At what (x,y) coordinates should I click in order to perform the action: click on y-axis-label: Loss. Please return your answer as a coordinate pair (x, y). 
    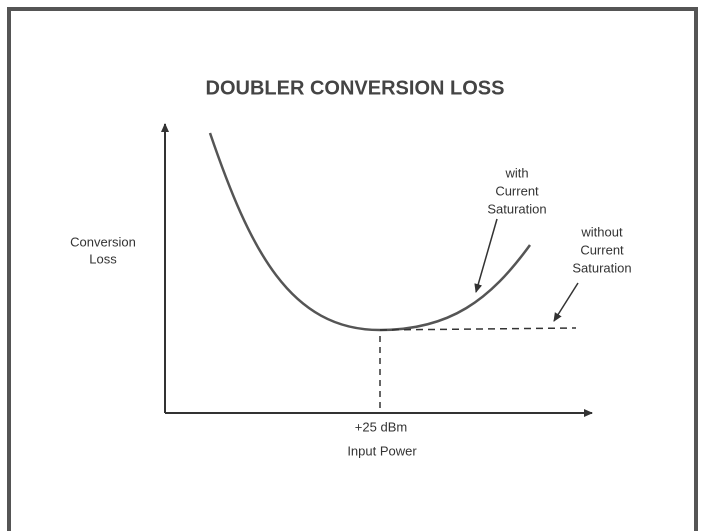
    Looking at the image, I should click on (103, 258).